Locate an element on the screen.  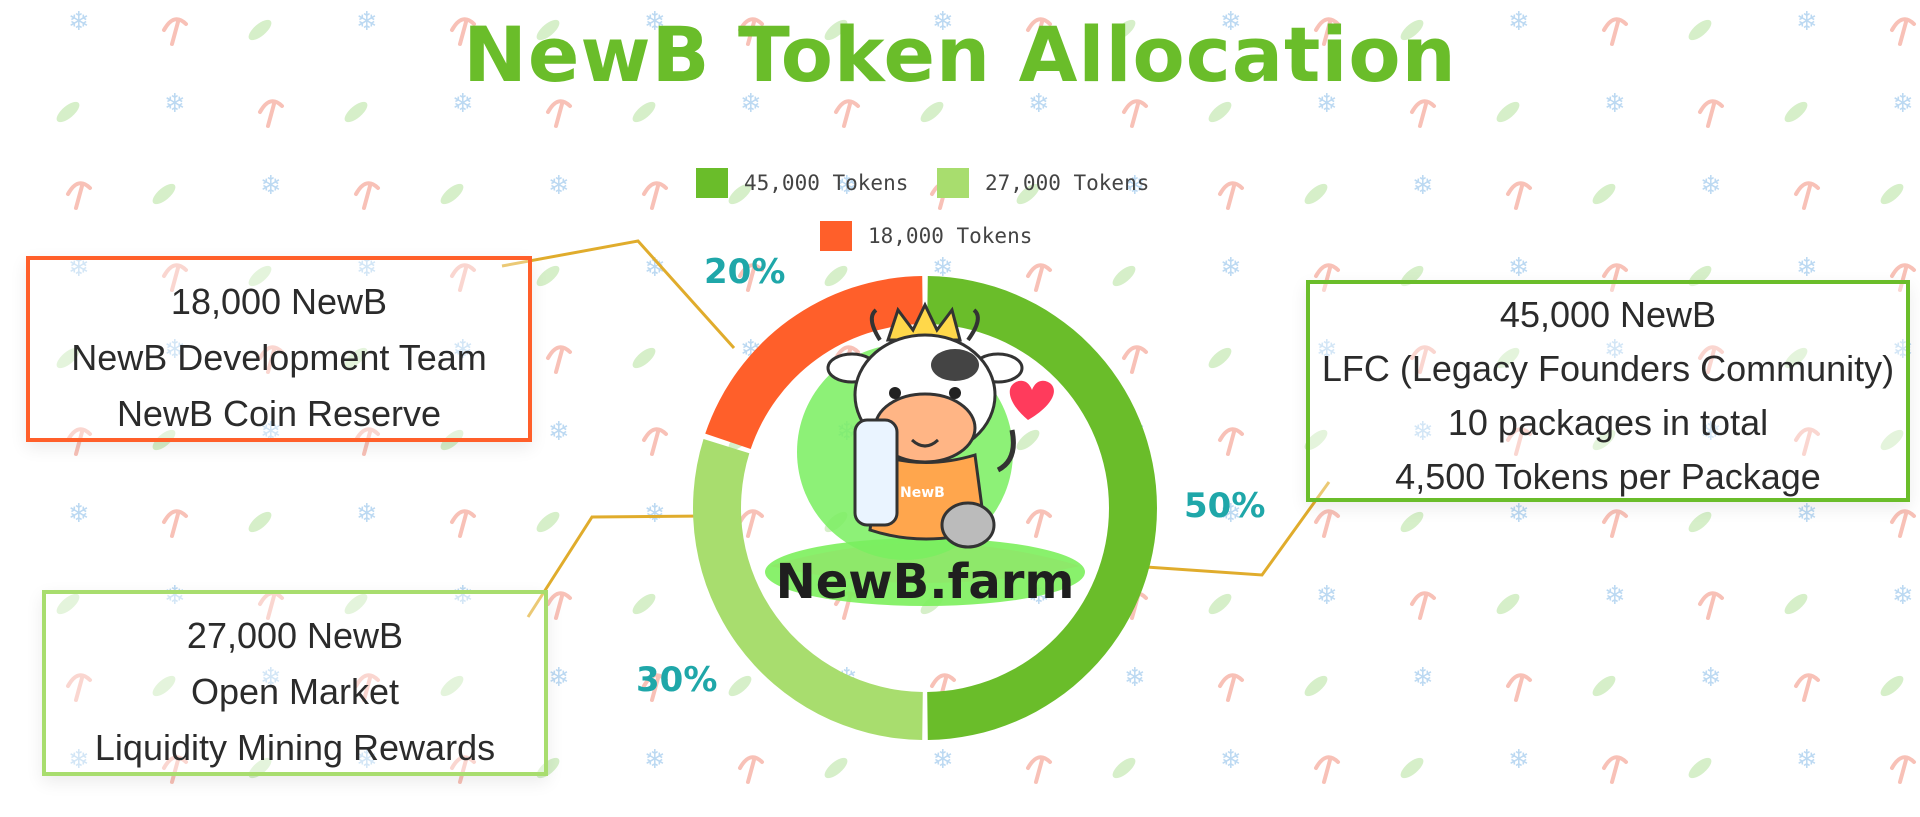
cow-horn-right is located at coordinates (973, 325).